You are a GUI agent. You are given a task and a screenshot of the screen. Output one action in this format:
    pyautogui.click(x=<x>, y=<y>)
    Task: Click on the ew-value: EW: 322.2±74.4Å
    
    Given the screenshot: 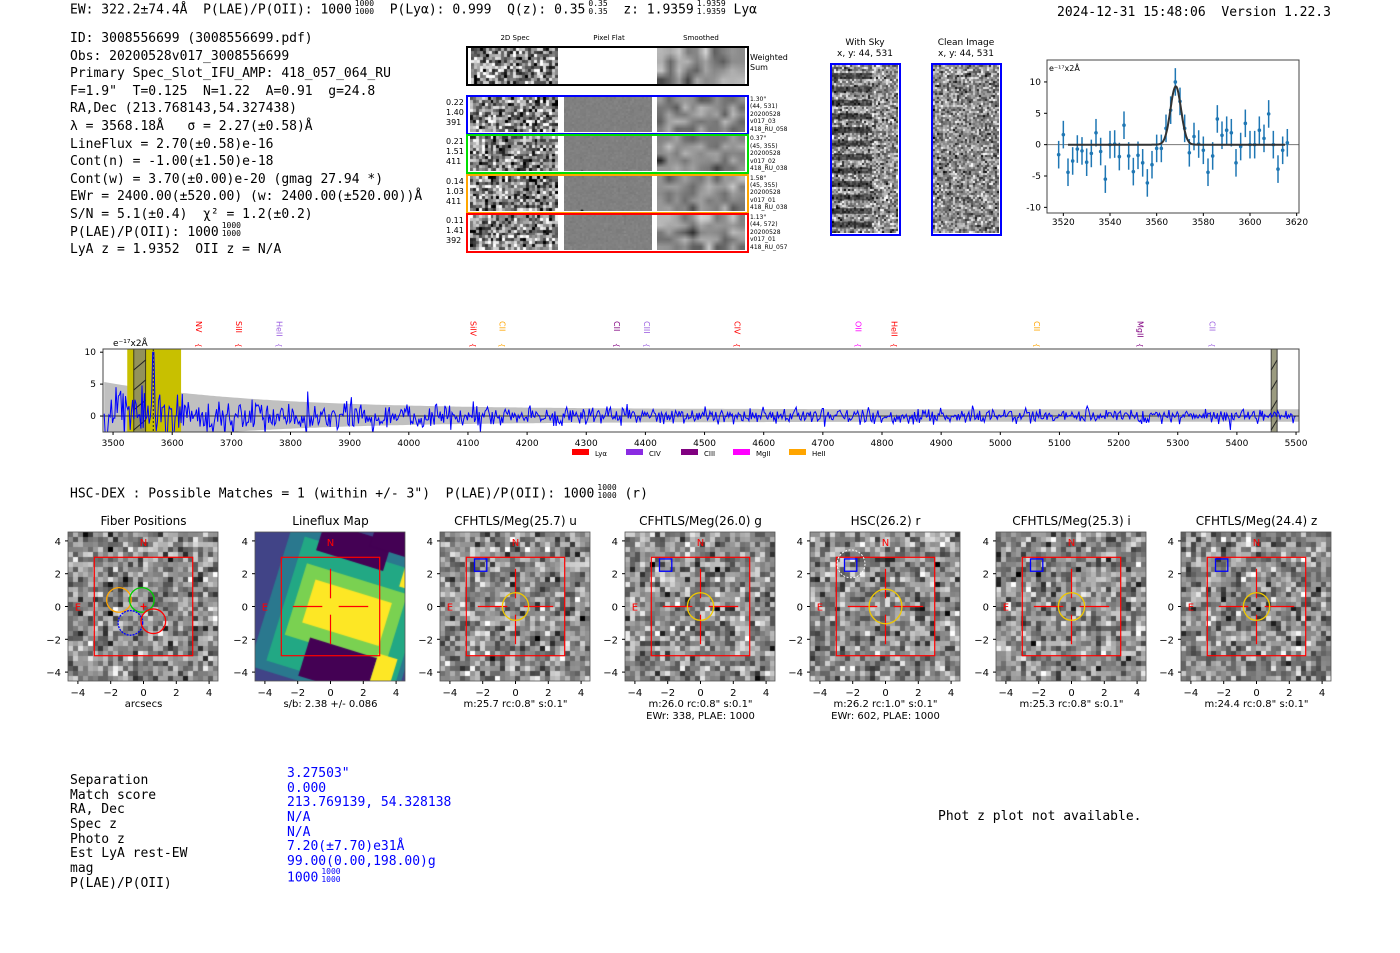 What is the action you would take?
    pyautogui.click(x=129, y=10)
    